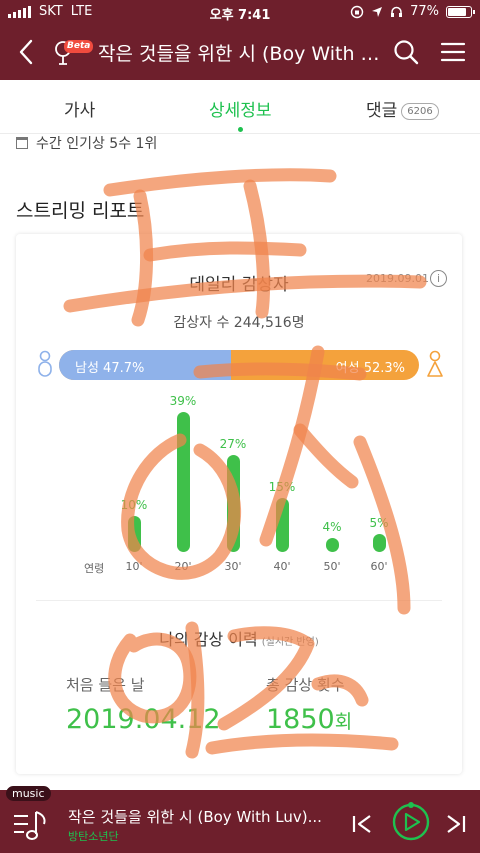 This screenshot has height=853, width=480. I want to click on headphones-icon, so click(397, 11).